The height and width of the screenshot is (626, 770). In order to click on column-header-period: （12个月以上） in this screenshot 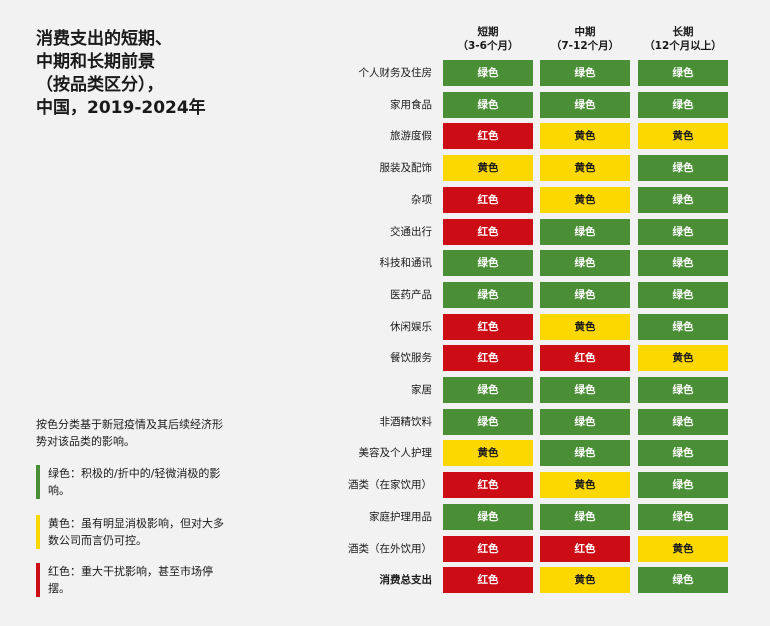, I will do `click(683, 46)`.